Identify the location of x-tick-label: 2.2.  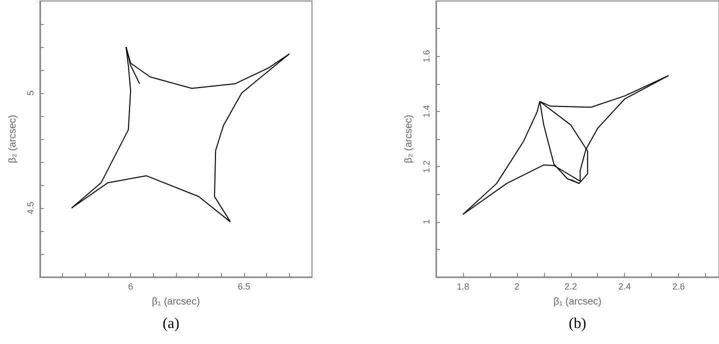
(571, 287).